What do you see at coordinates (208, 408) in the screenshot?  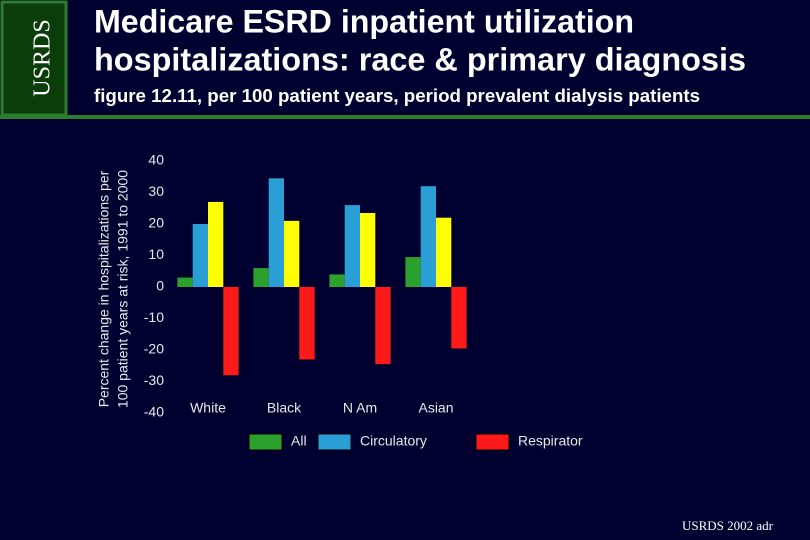 I see `x-tick-label: White` at bounding box center [208, 408].